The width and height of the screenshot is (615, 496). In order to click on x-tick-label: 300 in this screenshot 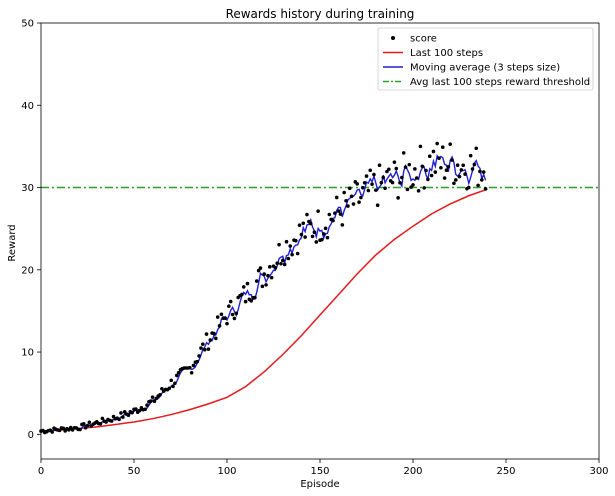, I will do `click(598, 471)`.